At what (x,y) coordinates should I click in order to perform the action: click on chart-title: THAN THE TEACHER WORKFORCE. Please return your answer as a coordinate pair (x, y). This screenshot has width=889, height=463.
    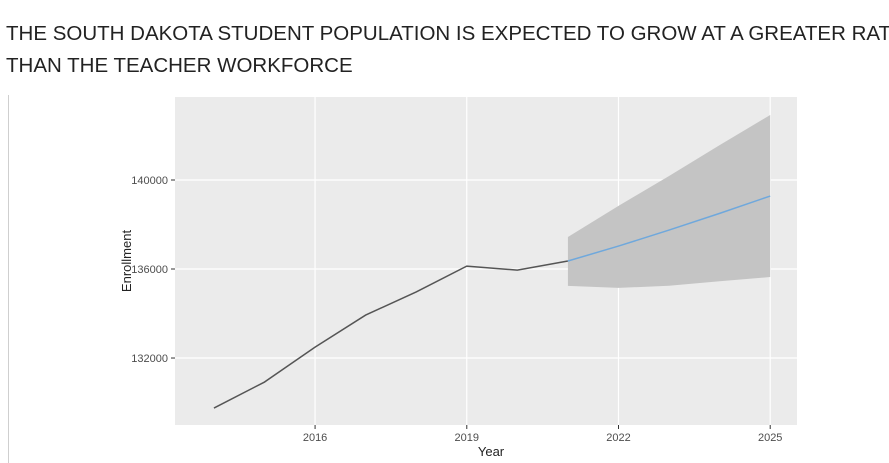
    Looking at the image, I should click on (179, 65).